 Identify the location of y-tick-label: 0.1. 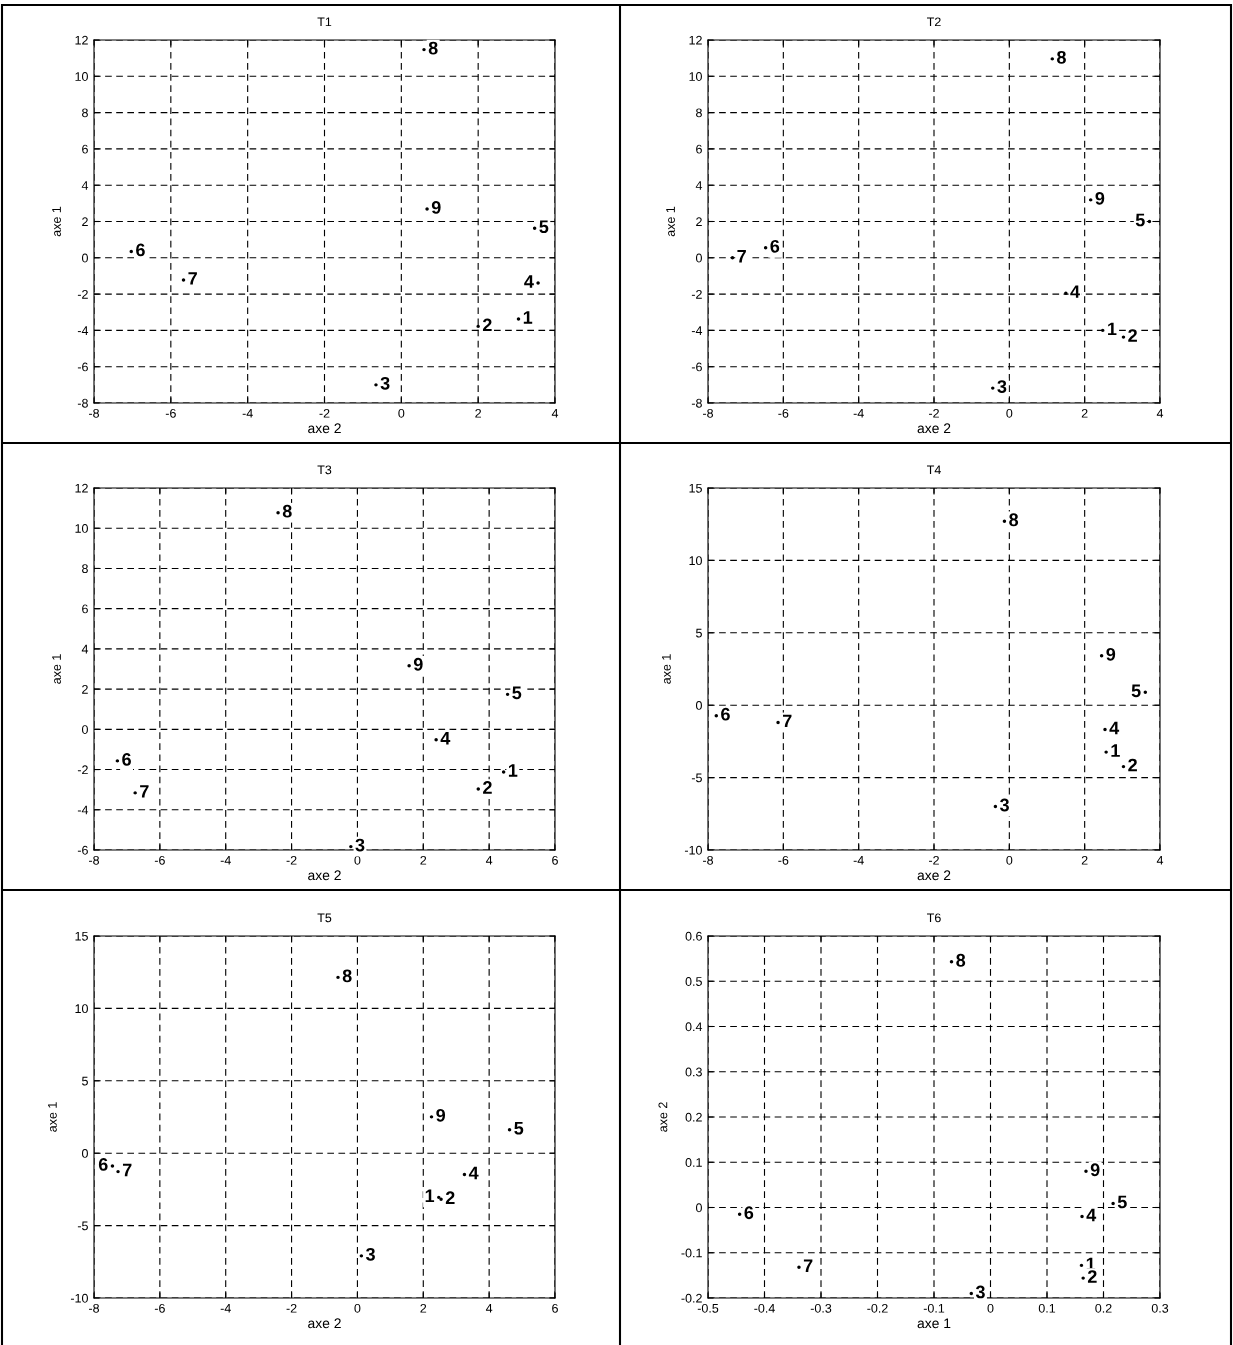
(693, 1162).